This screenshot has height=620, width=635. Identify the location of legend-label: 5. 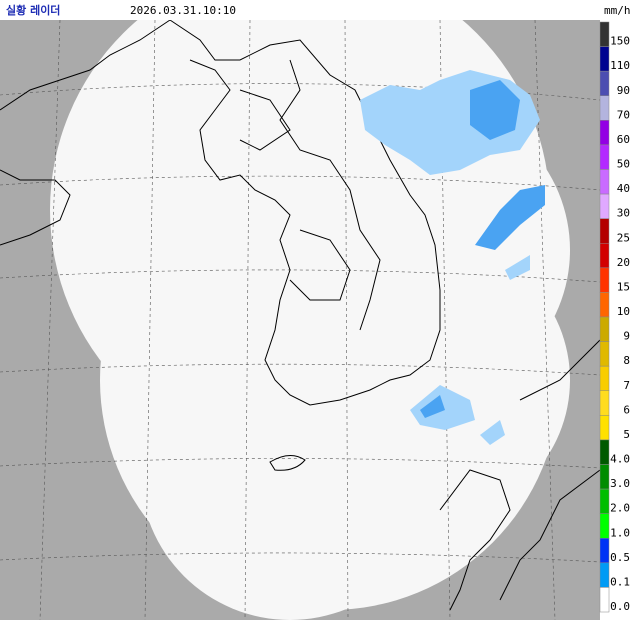
(626, 434).